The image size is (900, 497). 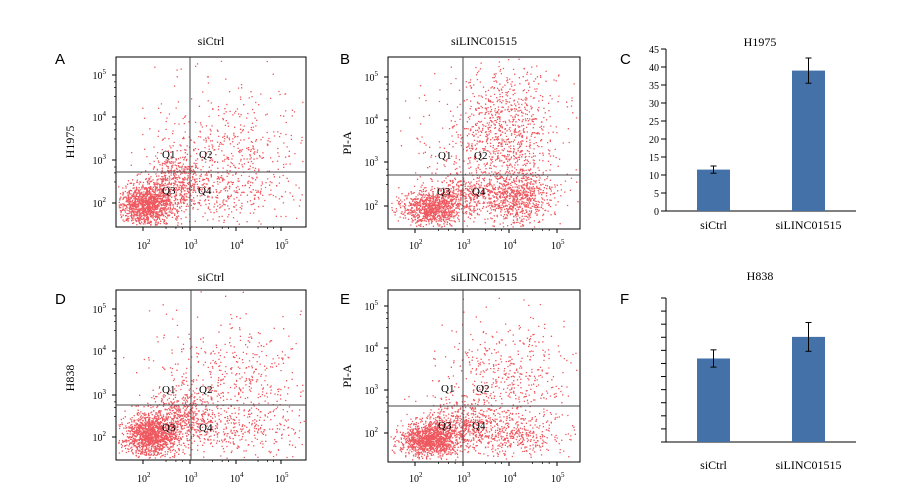 I want to click on panel-d-ylabel: H838, so click(x=70, y=378).